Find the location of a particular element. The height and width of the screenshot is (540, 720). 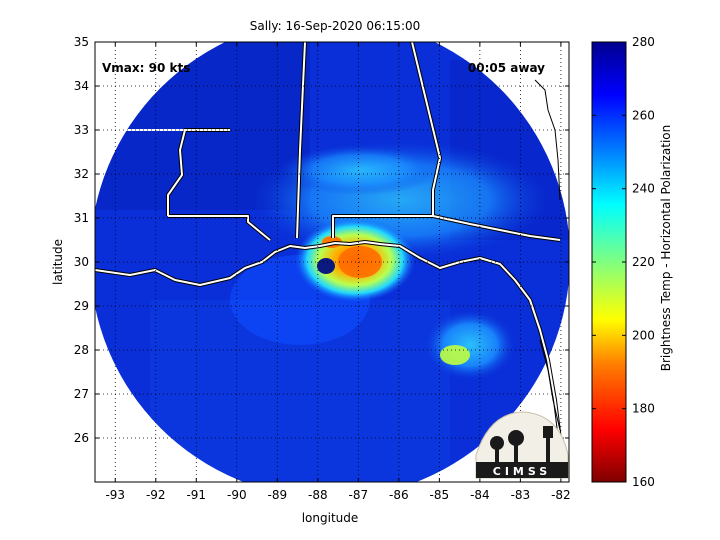

colorbar-ticks: 280 260 240 220 200 180 160 is located at coordinates (623, 262).